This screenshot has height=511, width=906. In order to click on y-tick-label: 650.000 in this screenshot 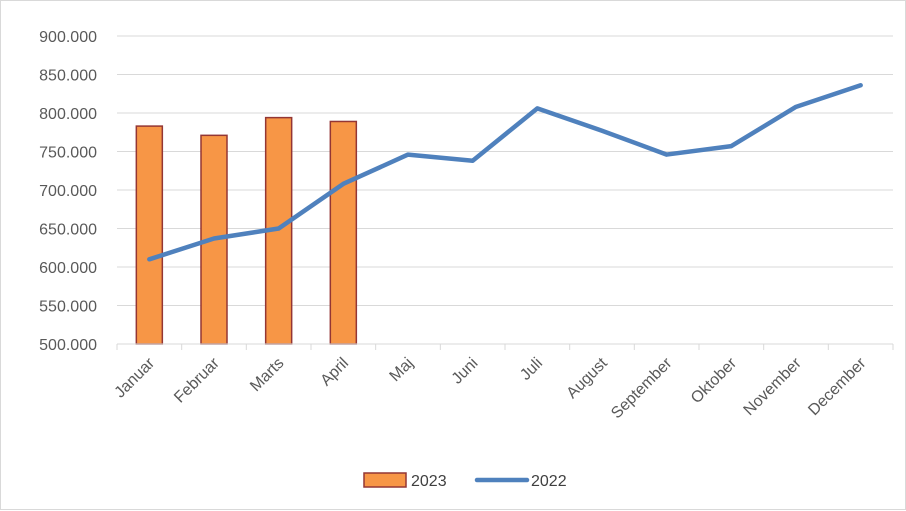, I will do `click(68, 230)`.